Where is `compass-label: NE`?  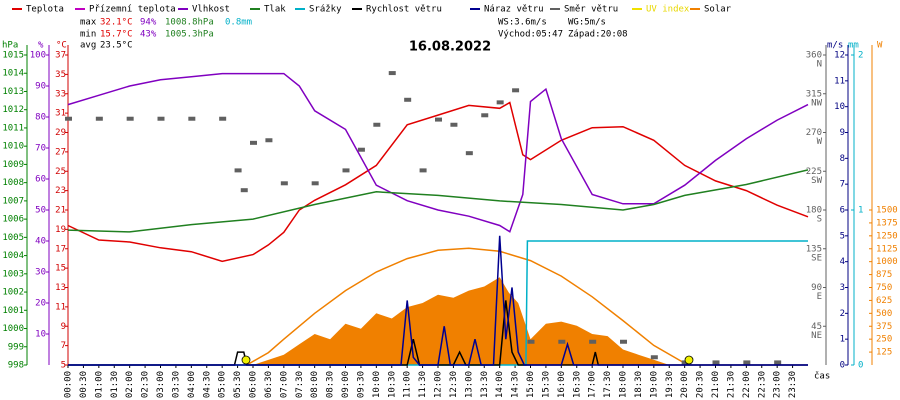
compass-label: NE is located at coordinates (816, 336).